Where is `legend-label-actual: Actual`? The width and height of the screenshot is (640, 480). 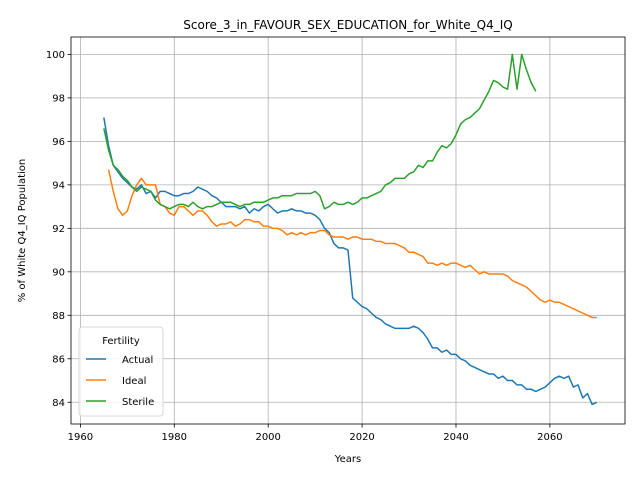
legend-label-actual: Actual is located at coordinates (137, 360).